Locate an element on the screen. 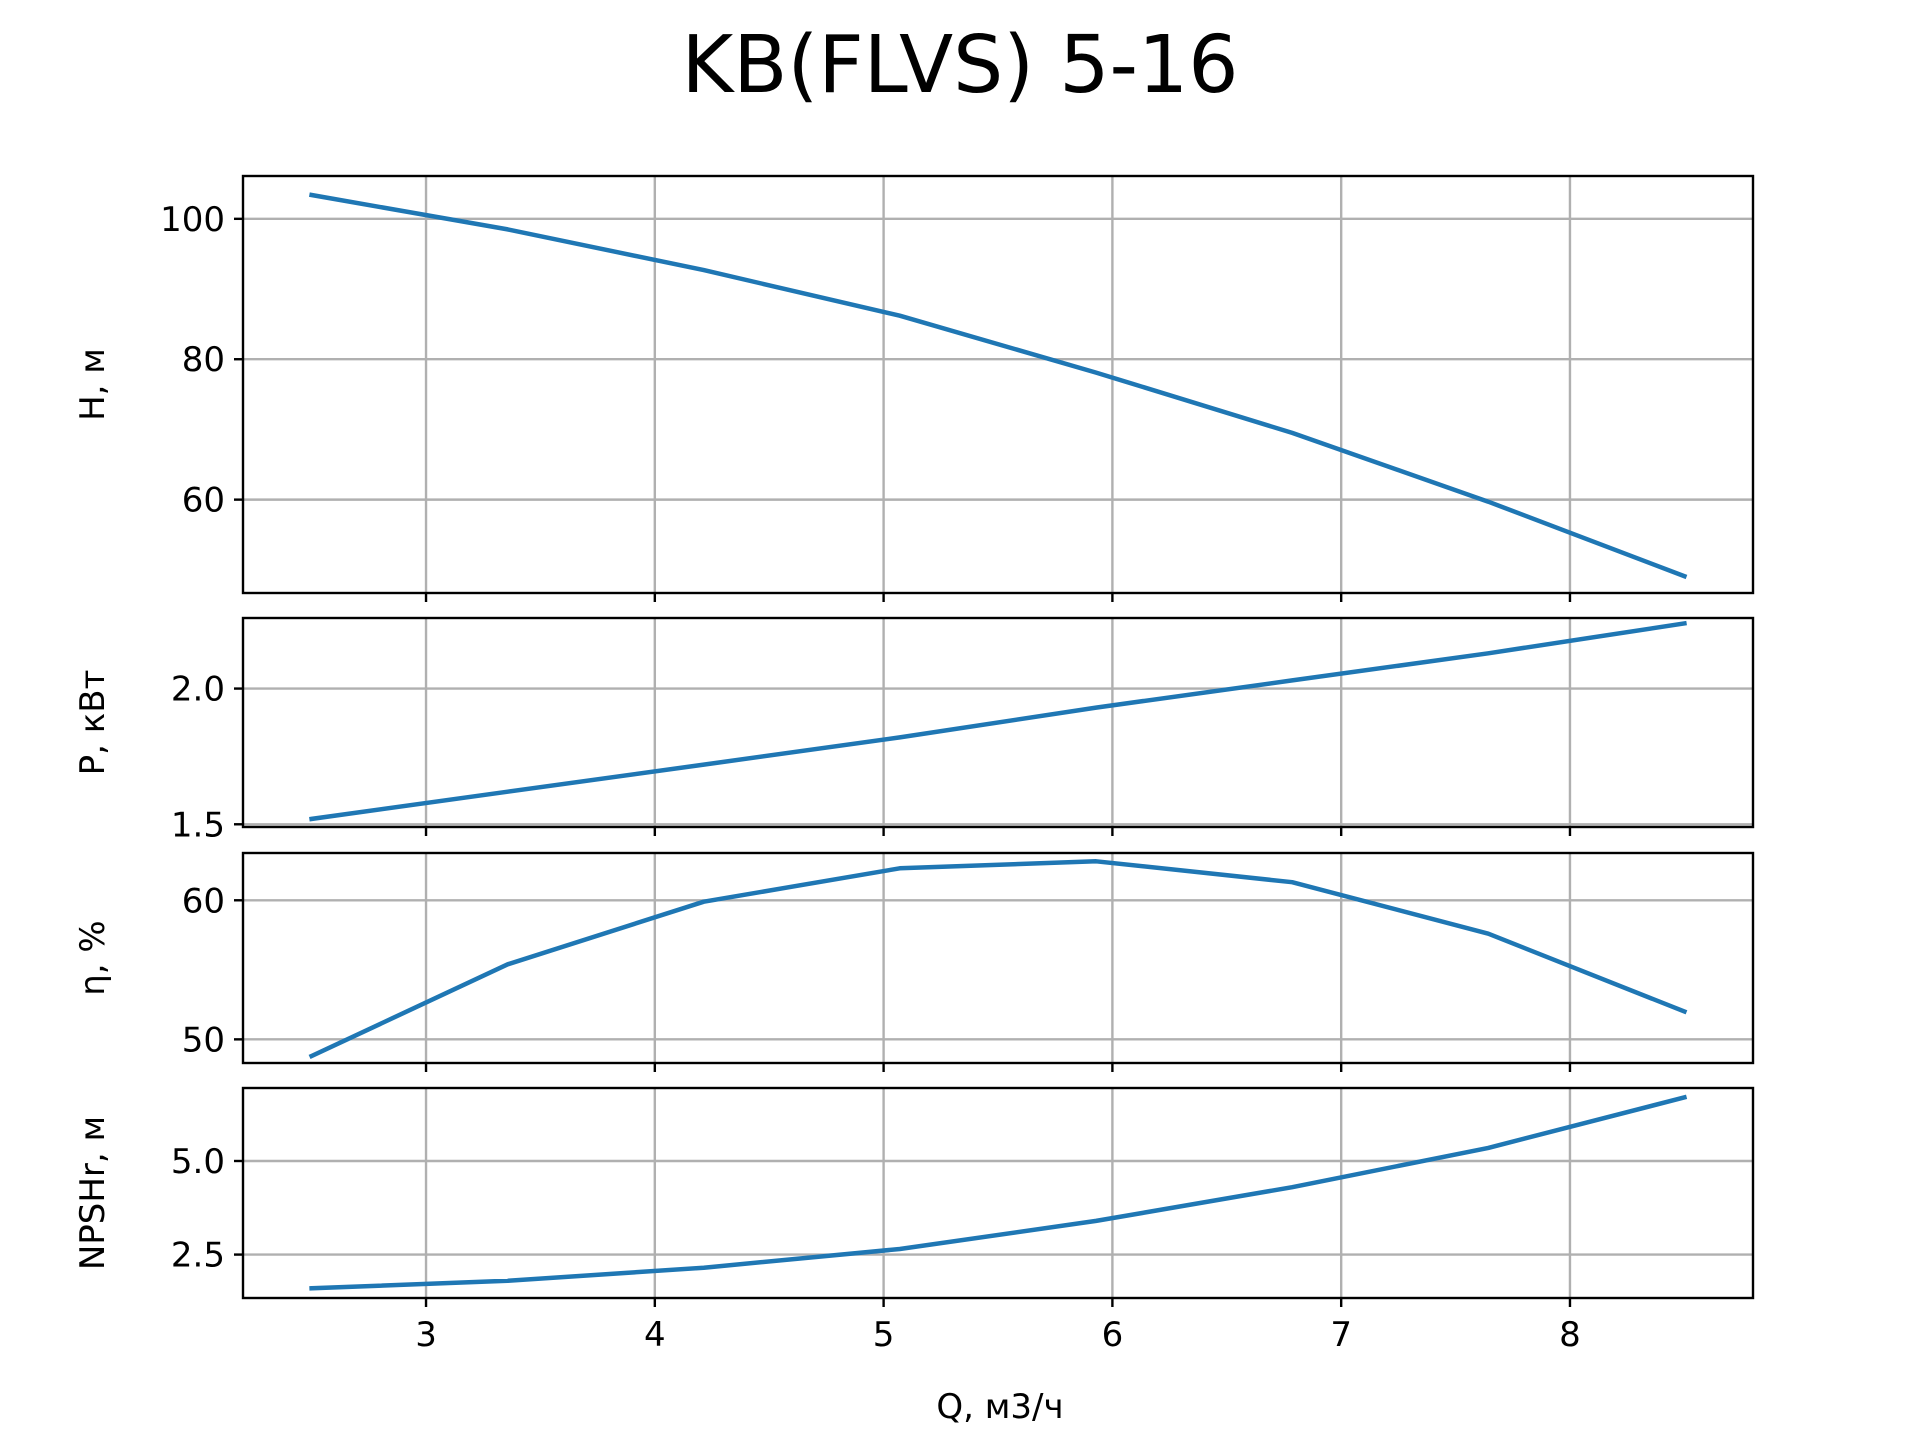  chart-title: KB(FLVS) 5-16 is located at coordinates (959, 65).